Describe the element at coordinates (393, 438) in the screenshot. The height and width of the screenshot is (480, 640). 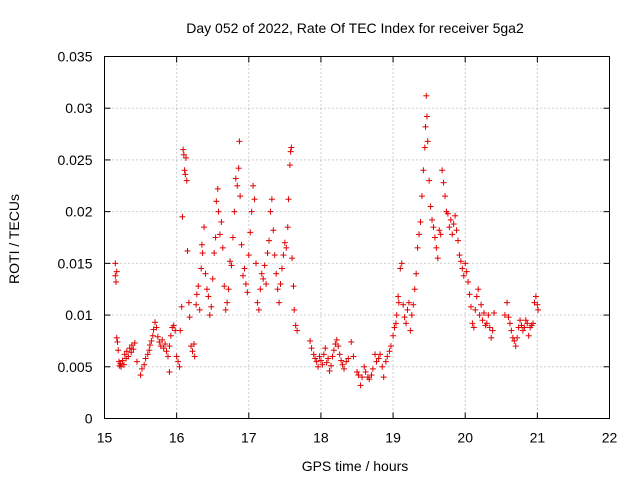
I see `x-tick-label: 19` at that location.